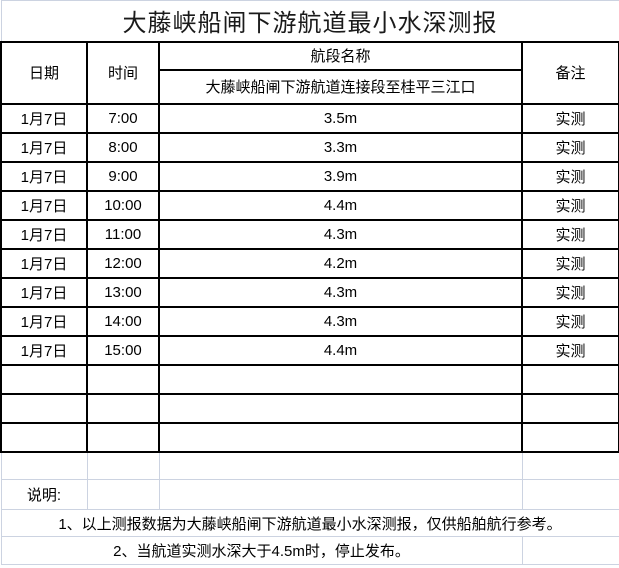 This screenshot has width=619, height=568. What do you see at coordinates (123, 350) in the screenshot?
I see `time-cell: 15:00` at bounding box center [123, 350].